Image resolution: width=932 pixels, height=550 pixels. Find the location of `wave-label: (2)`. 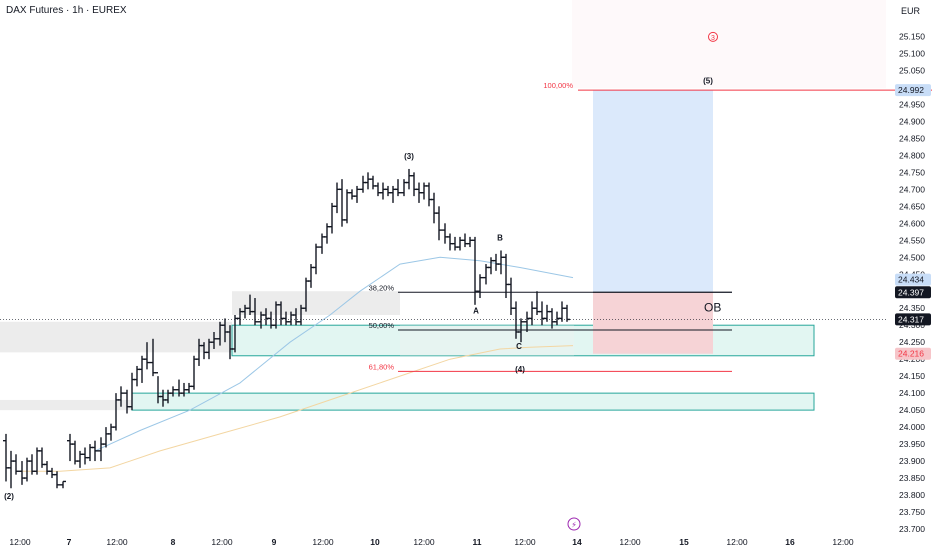

wave-label: (2) is located at coordinates (9, 496).